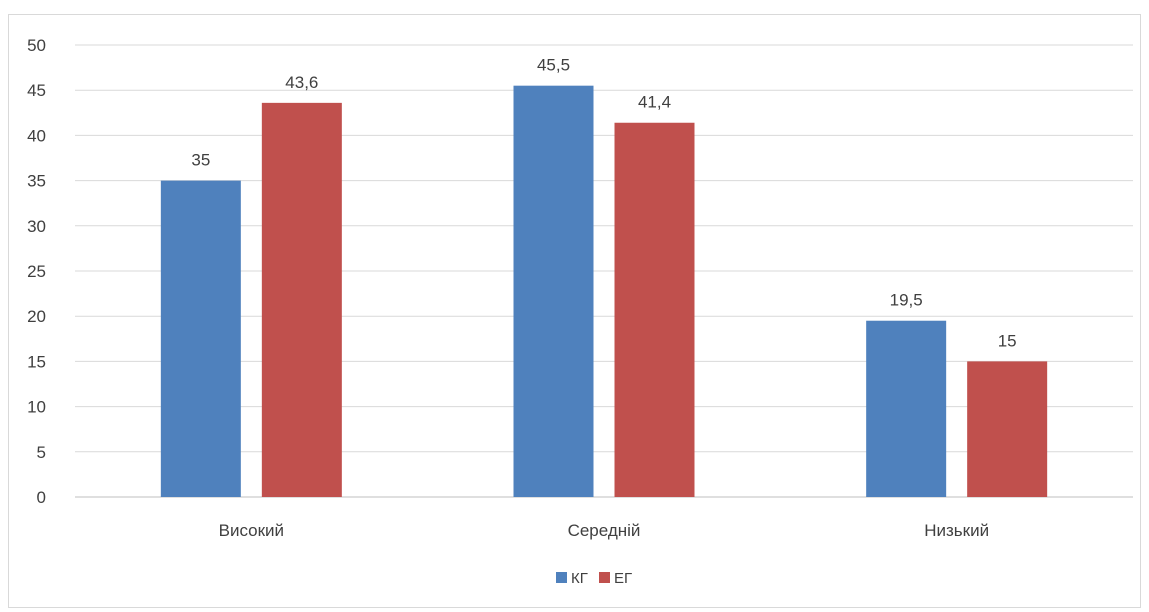 This screenshot has height=612, width=1149. What do you see at coordinates (200, 160) in the screenshot?
I see `data-label: 35` at bounding box center [200, 160].